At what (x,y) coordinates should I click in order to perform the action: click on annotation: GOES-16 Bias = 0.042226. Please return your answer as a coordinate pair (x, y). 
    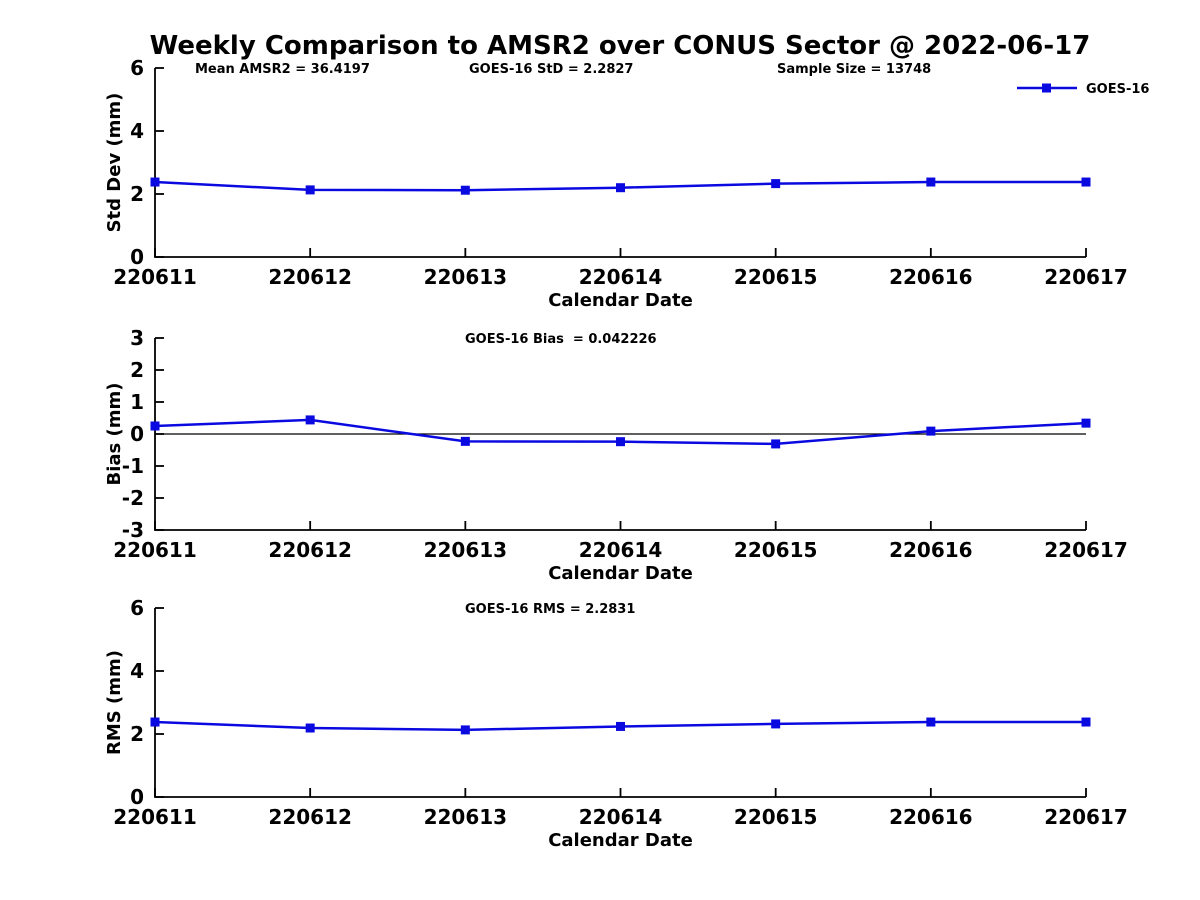
    Looking at the image, I should click on (561, 339).